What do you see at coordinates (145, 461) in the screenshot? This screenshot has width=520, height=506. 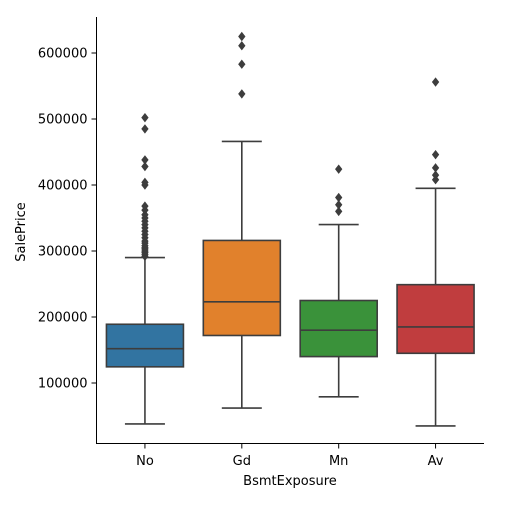 I see `x-tick-label: No` at bounding box center [145, 461].